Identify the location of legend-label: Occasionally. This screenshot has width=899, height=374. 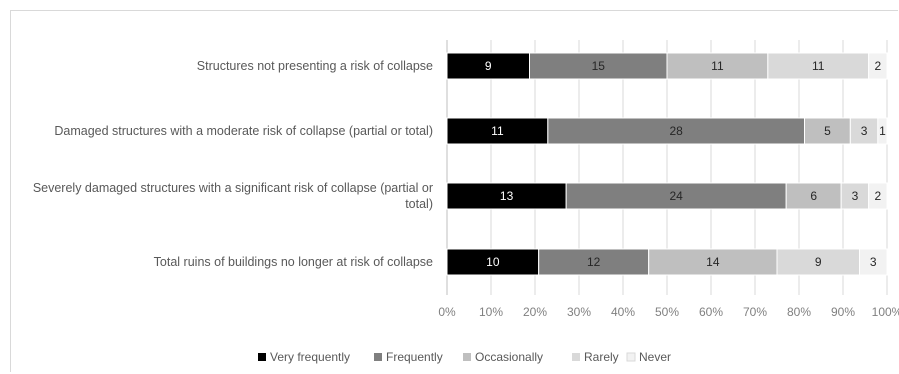
(509, 357).